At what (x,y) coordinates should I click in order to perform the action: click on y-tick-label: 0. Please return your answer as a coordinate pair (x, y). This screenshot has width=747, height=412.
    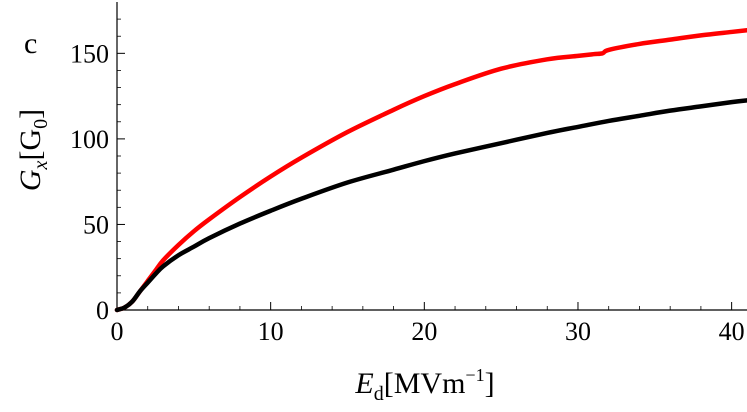
    Looking at the image, I should click on (102, 310).